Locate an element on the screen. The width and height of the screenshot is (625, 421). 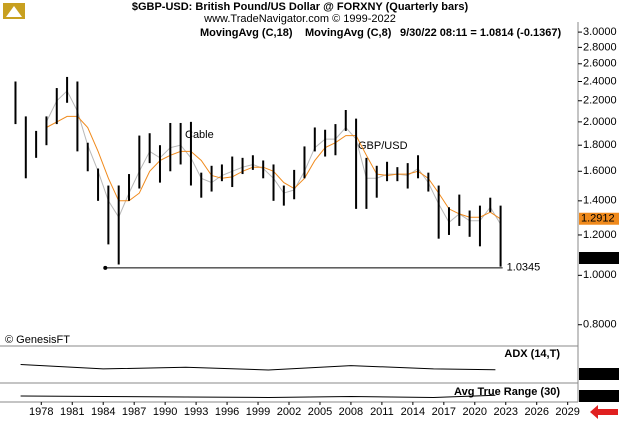
x-tick-label: 2020 is located at coordinates (475, 412).